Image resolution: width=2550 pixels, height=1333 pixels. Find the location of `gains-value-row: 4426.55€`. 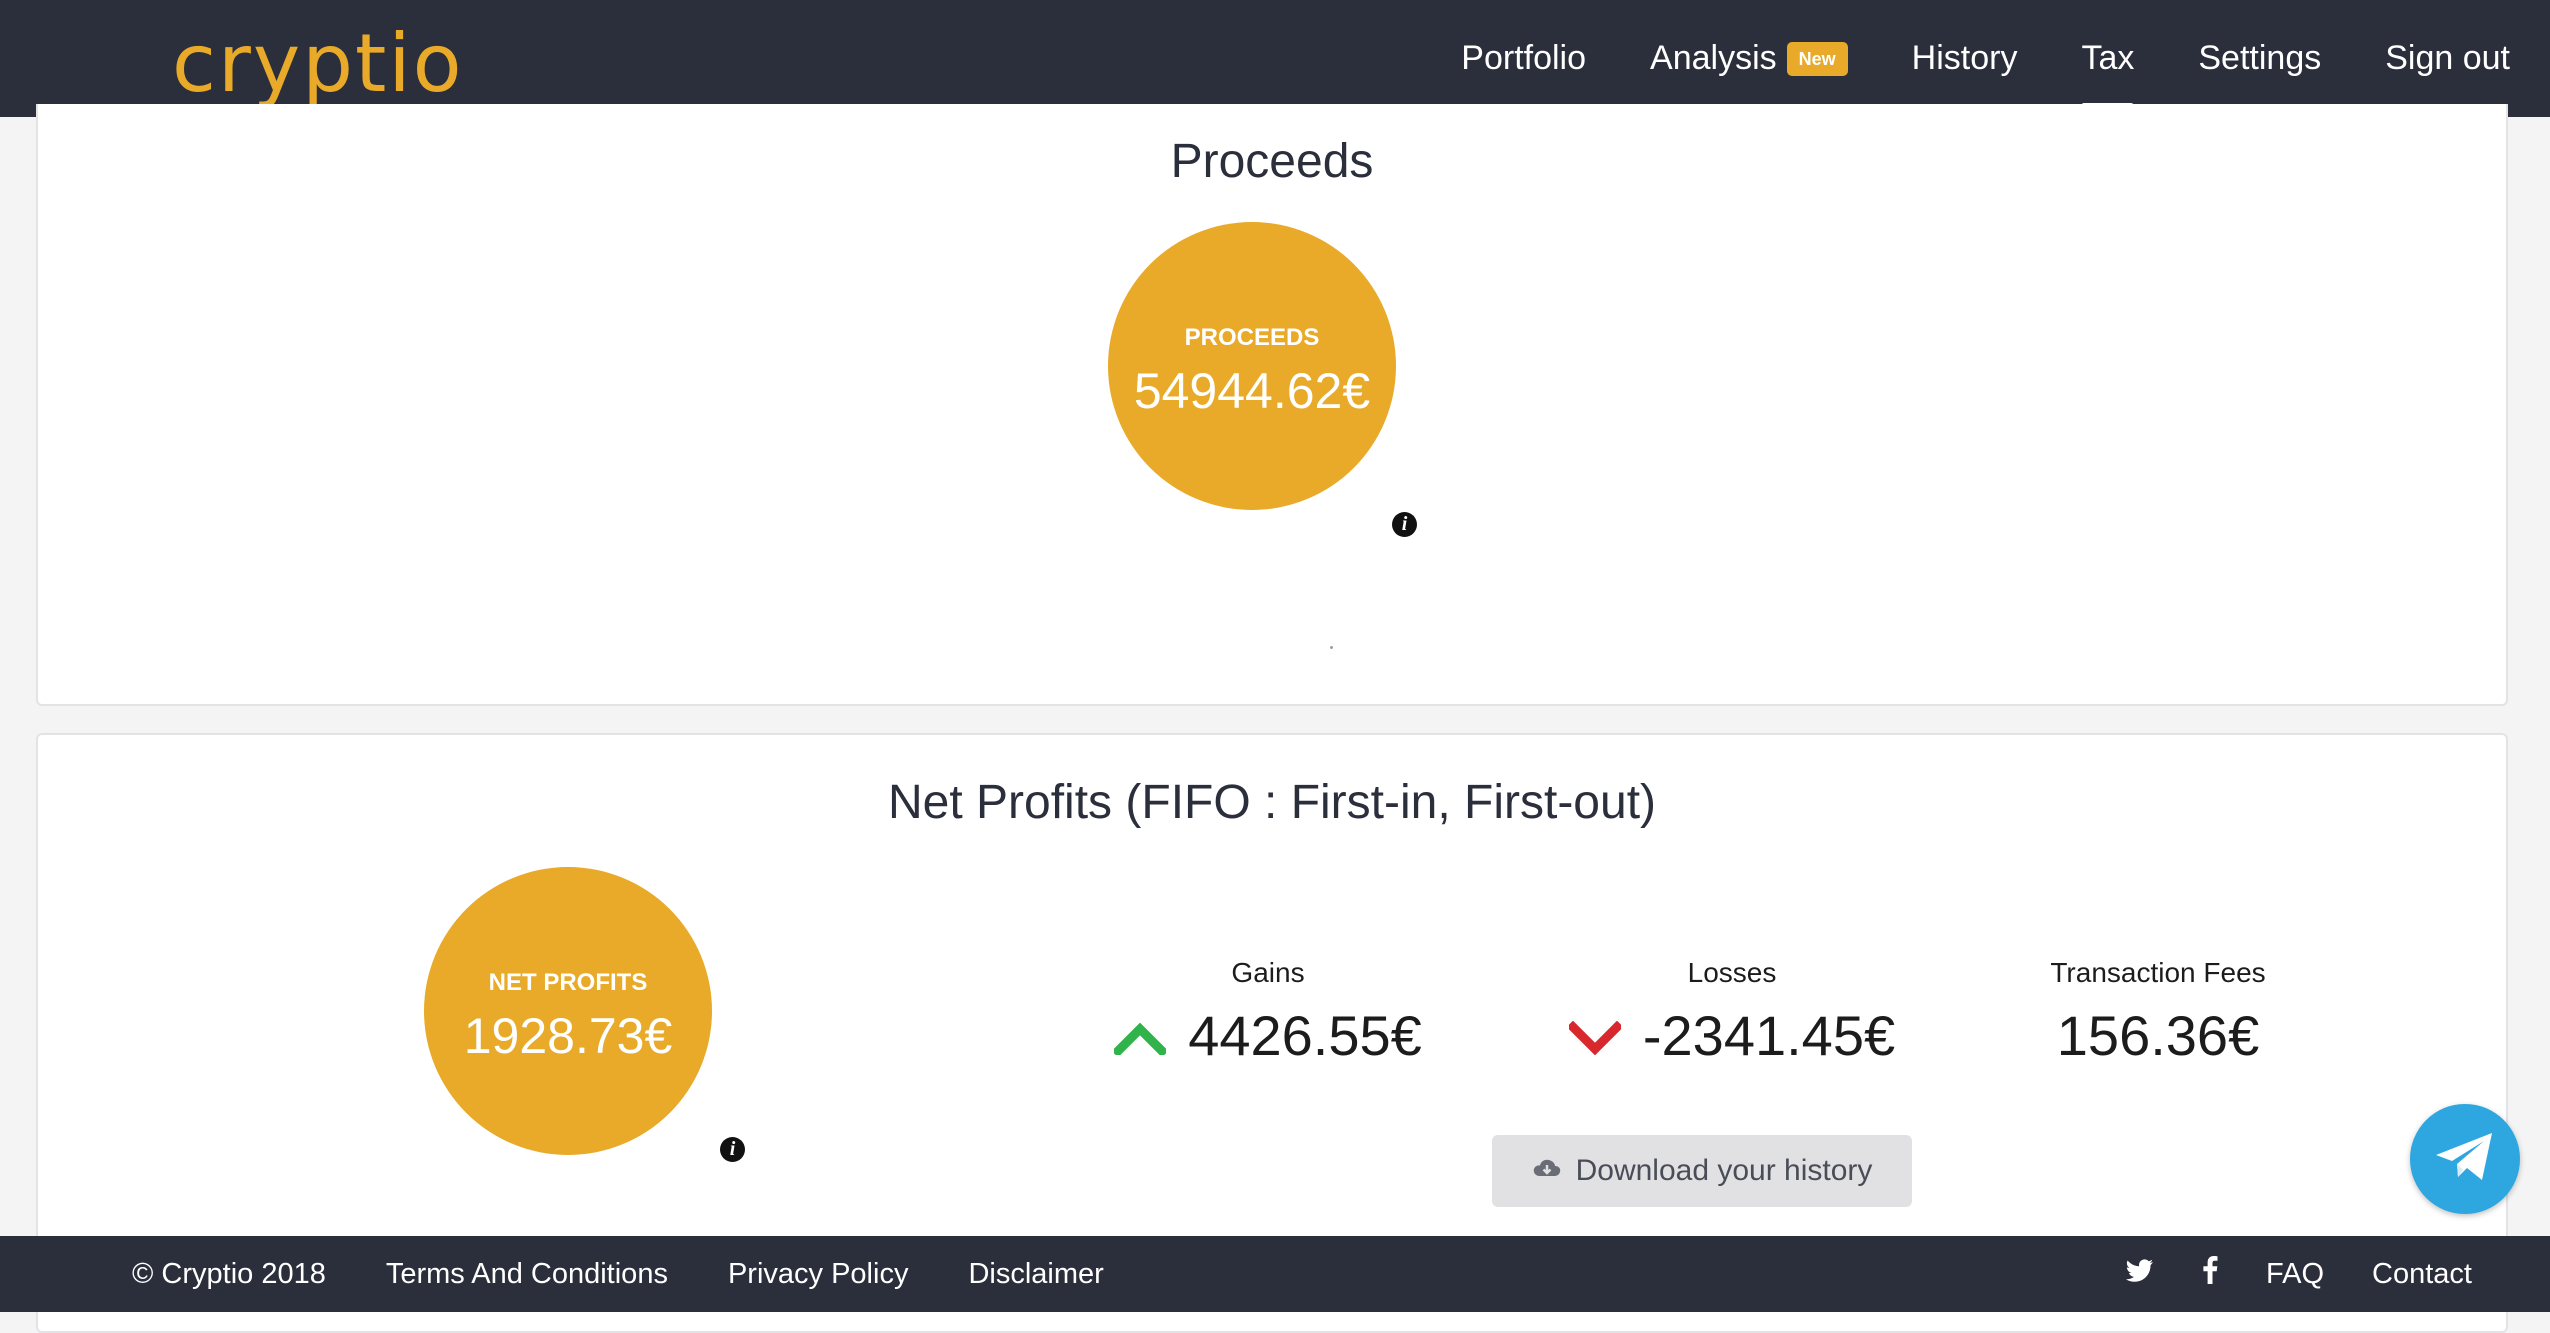

gains-value-row: 4426.55€ is located at coordinates (1268, 1035).